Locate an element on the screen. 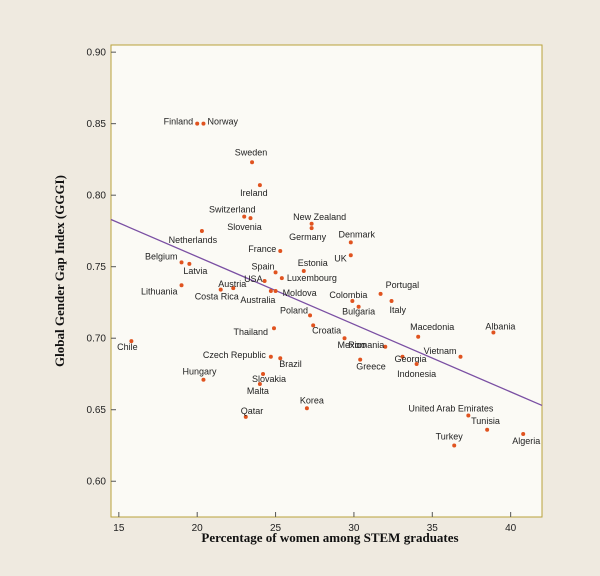 This screenshot has width=600, height=576. point-label: Costa Rica is located at coordinates (217, 297).